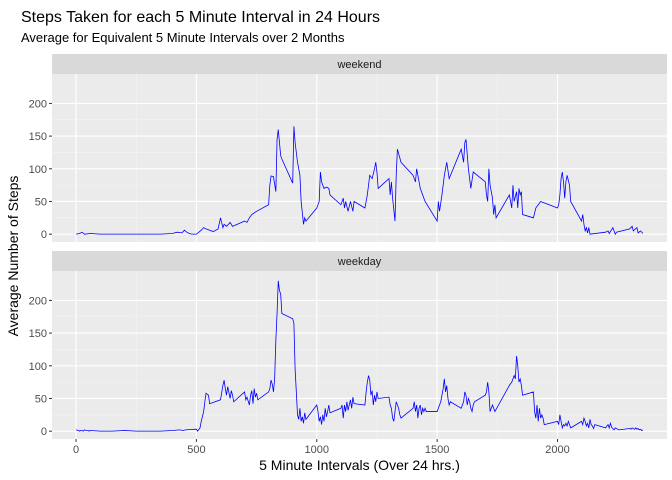  What do you see at coordinates (13, 256) in the screenshot?
I see `y-axis-label: Average Number of Steps` at bounding box center [13, 256].